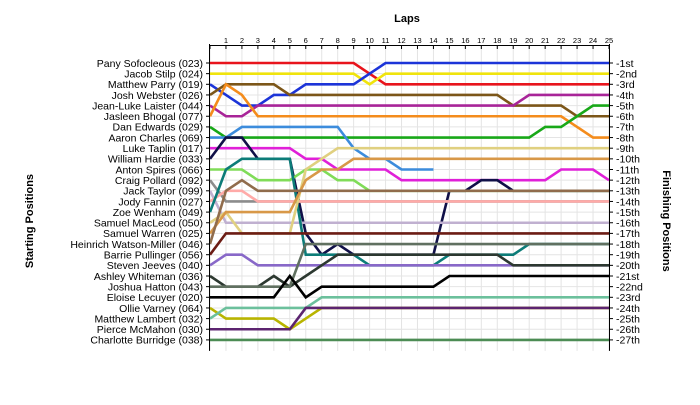 This screenshot has width=700, height=405. Describe the element at coordinates (150, 64) in the screenshot. I see `driver-label: Pany Sofocleous (023)` at that location.